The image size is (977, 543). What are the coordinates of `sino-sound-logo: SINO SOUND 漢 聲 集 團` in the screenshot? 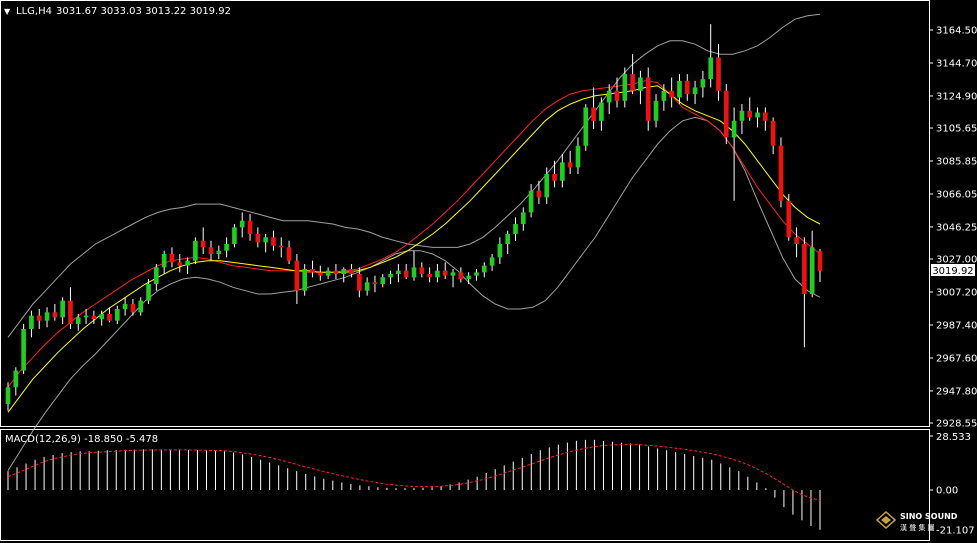 It's located at (916, 521).